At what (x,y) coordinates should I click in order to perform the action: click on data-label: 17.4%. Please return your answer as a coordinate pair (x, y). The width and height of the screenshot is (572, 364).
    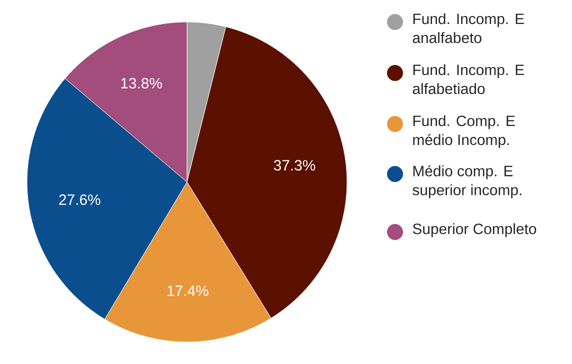
    Looking at the image, I should click on (188, 291).